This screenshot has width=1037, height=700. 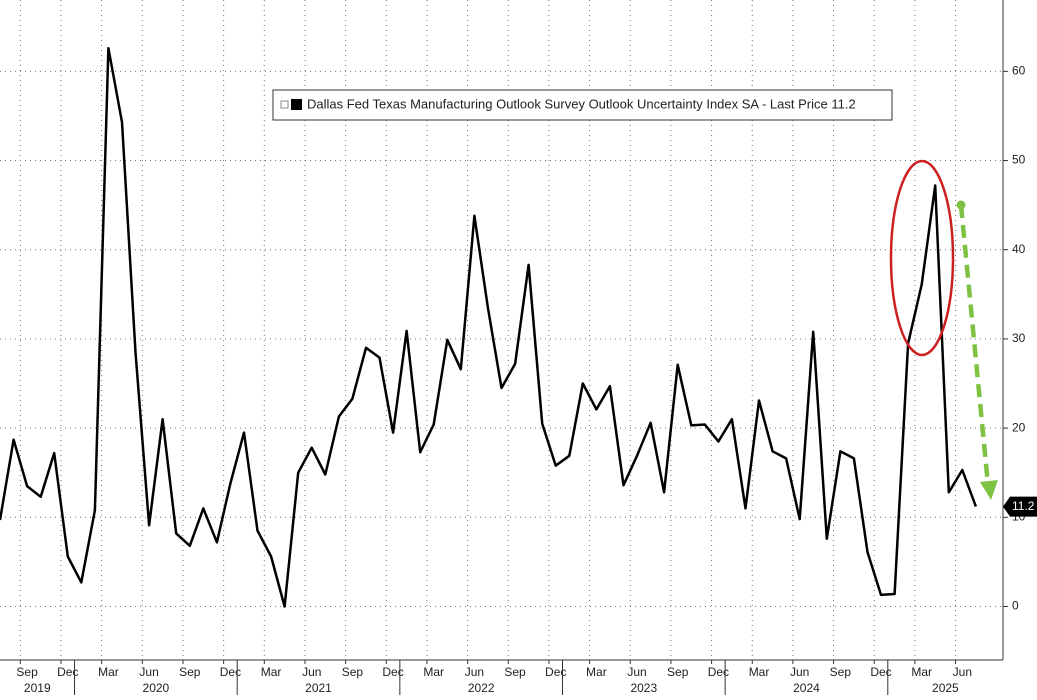 What do you see at coordinates (945, 688) in the screenshot?
I see `year-label: 2025` at bounding box center [945, 688].